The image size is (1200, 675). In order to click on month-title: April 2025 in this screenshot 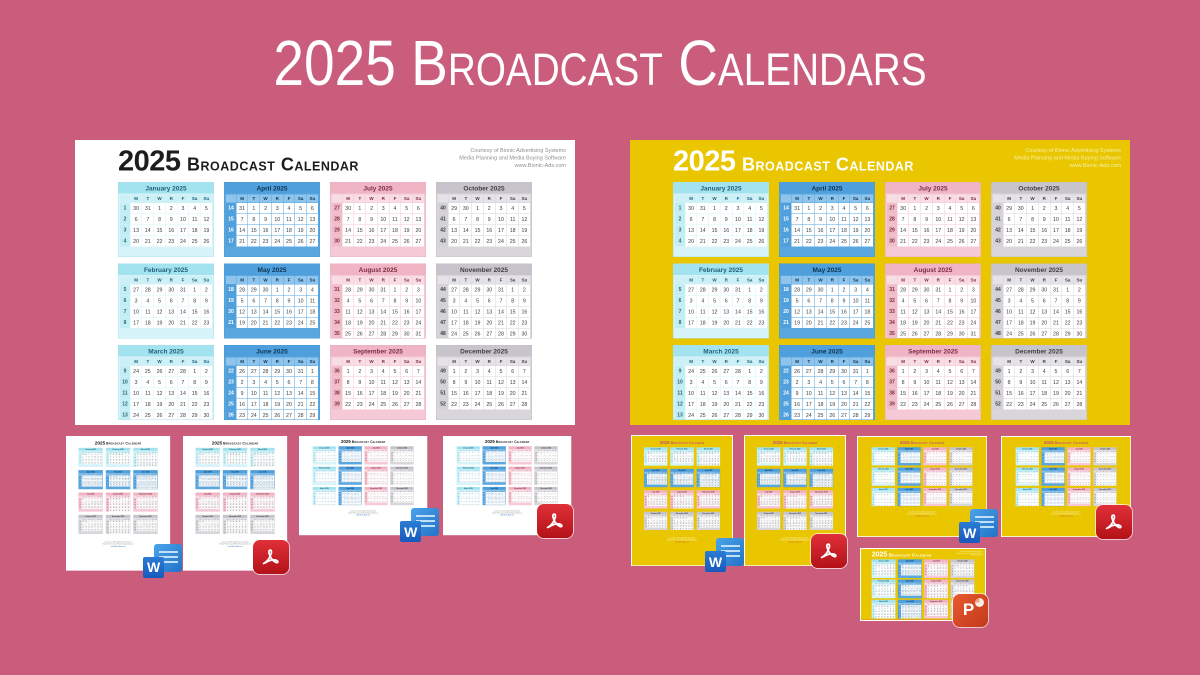, I will do `click(769, 470)`.